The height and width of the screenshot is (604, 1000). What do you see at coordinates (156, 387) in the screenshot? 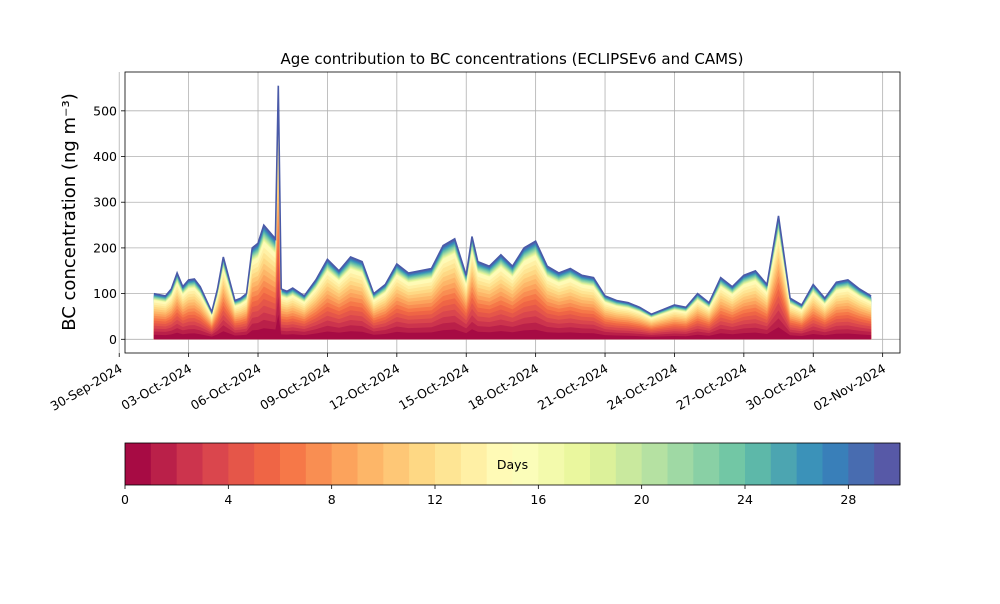
I see `x-tick-label: 03-Oct-2024` at bounding box center [156, 387].